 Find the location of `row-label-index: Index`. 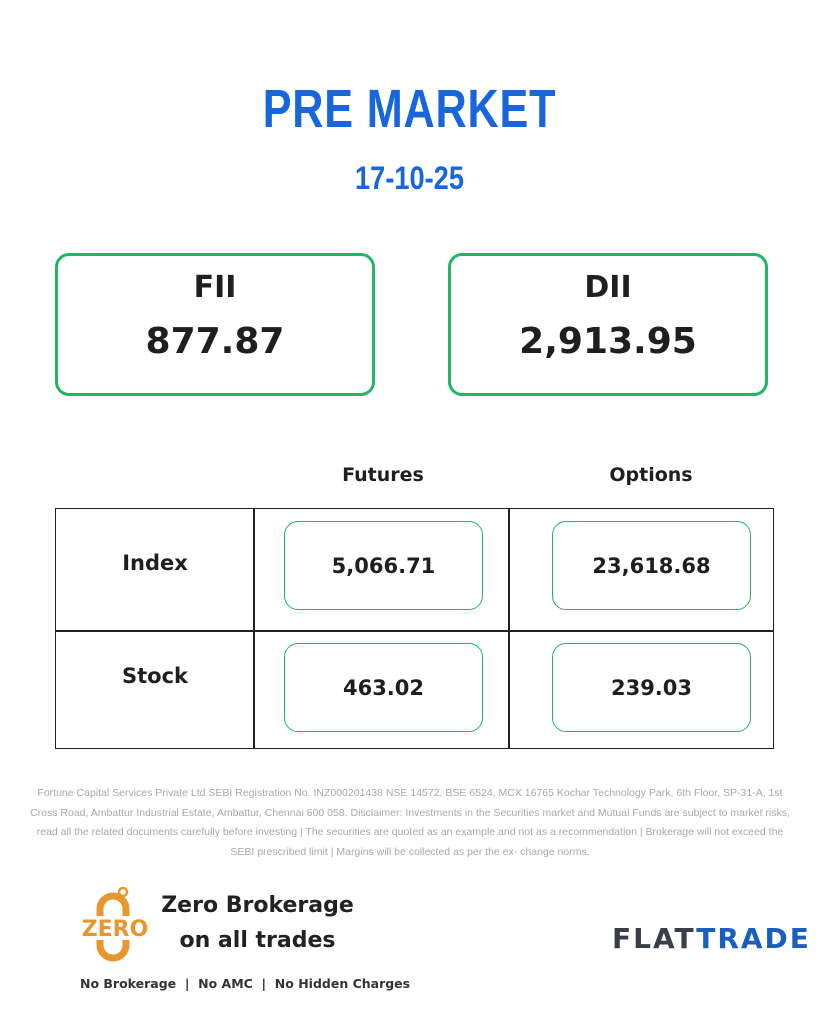

row-label-index: Index is located at coordinates (155, 563).